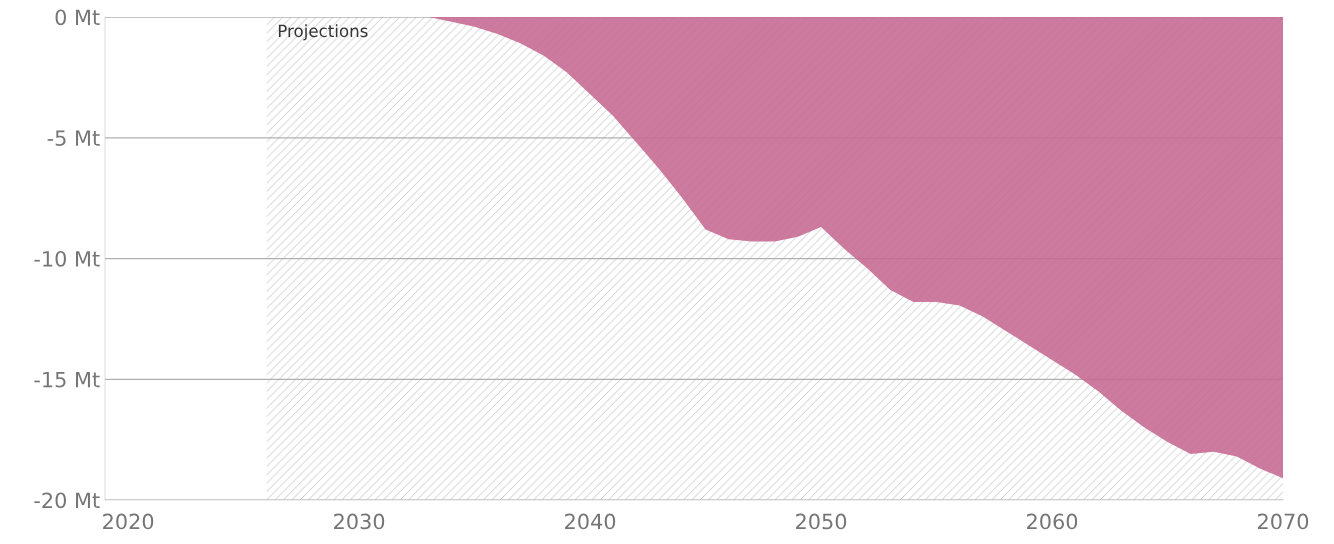  What do you see at coordinates (67, 379) in the screenshot?
I see `y-tick-label: -15 Mt` at bounding box center [67, 379].